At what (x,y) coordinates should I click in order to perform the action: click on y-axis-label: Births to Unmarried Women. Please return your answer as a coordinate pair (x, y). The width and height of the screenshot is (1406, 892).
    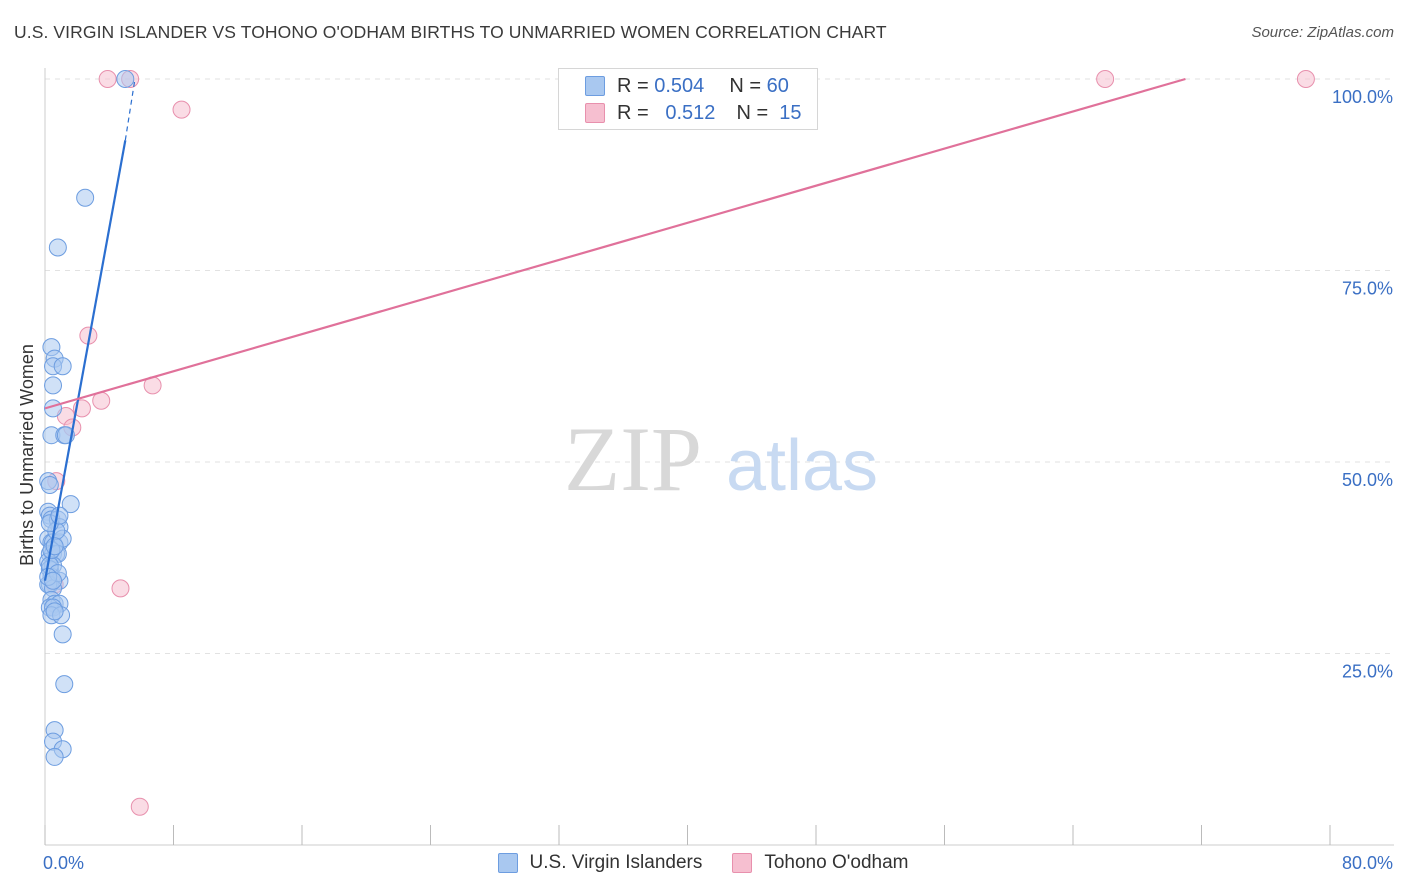
    Looking at the image, I should click on (27, 455).